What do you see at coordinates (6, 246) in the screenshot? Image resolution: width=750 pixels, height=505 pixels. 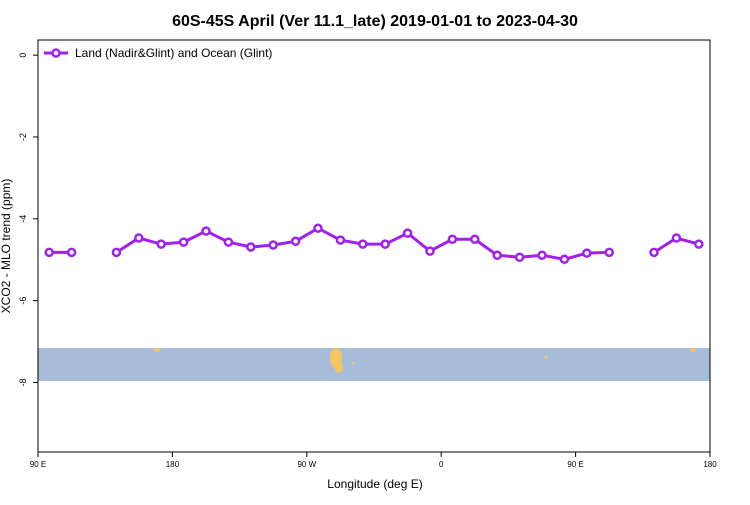 I see `y-axis-label: XCO2 - MLO trend (ppm)` at bounding box center [6, 246].